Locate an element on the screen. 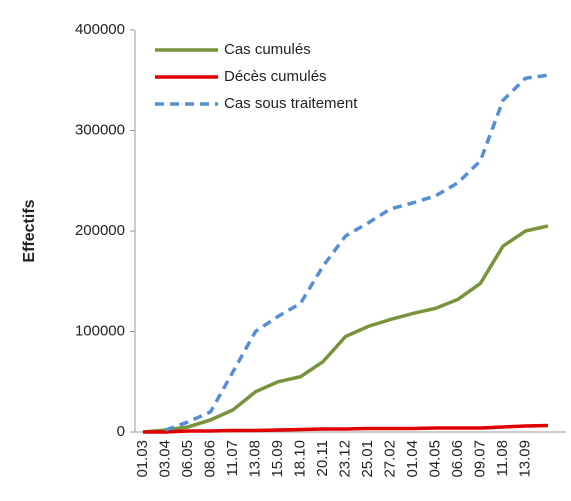 The width and height of the screenshot is (571, 501). y-tick-label: 300000 is located at coordinates (100, 129).